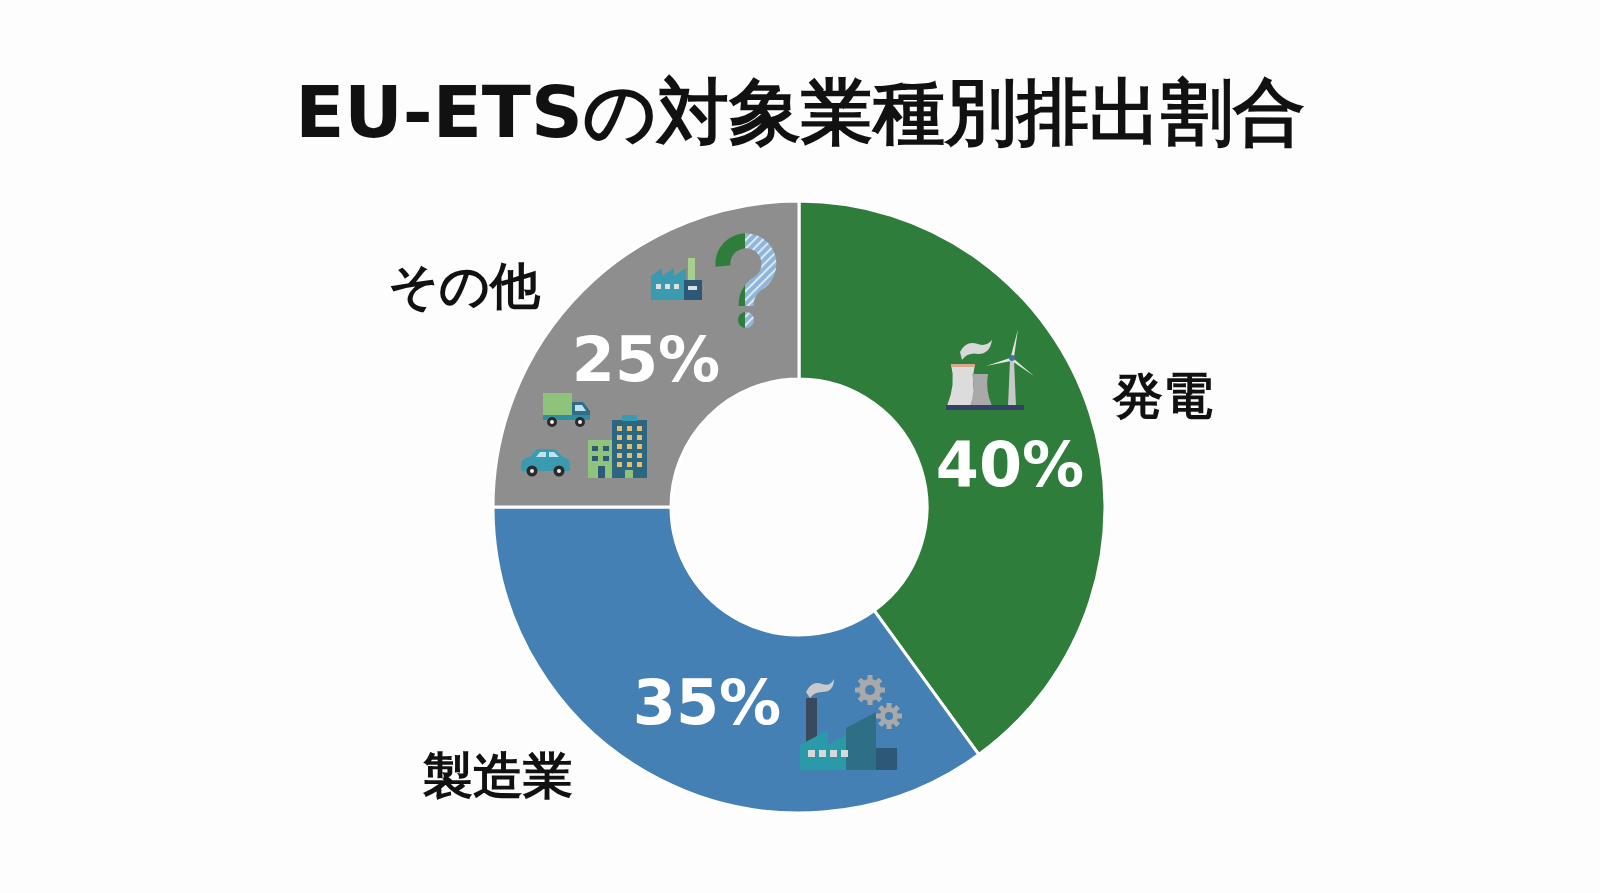 This screenshot has height=893, width=1600. What do you see at coordinates (464, 286) in the screenshot?
I see `slice-label: その他` at bounding box center [464, 286].